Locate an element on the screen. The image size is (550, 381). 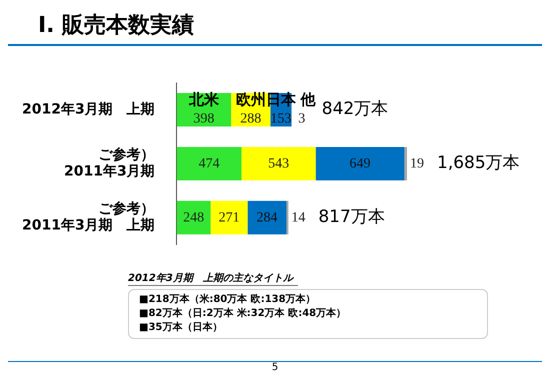
text: 2012年3月期 上期の主なタイトル is located at coordinates (213, 278).